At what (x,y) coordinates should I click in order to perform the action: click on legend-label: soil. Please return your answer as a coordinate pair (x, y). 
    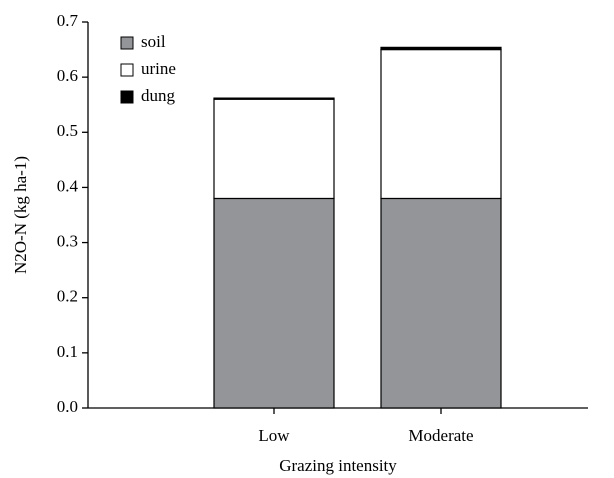
    Looking at the image, I should click on (153, 41).